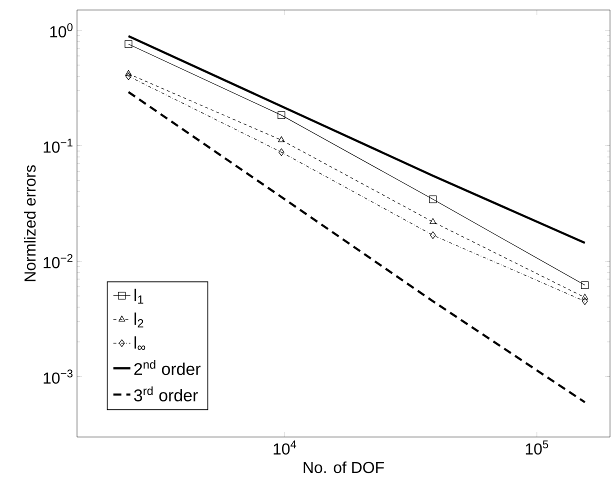  What do you see at coordinates (537, 447) in the screenshot?
I see `x-tick-label: 10$^{5}$` at bounding box center [537, 447].